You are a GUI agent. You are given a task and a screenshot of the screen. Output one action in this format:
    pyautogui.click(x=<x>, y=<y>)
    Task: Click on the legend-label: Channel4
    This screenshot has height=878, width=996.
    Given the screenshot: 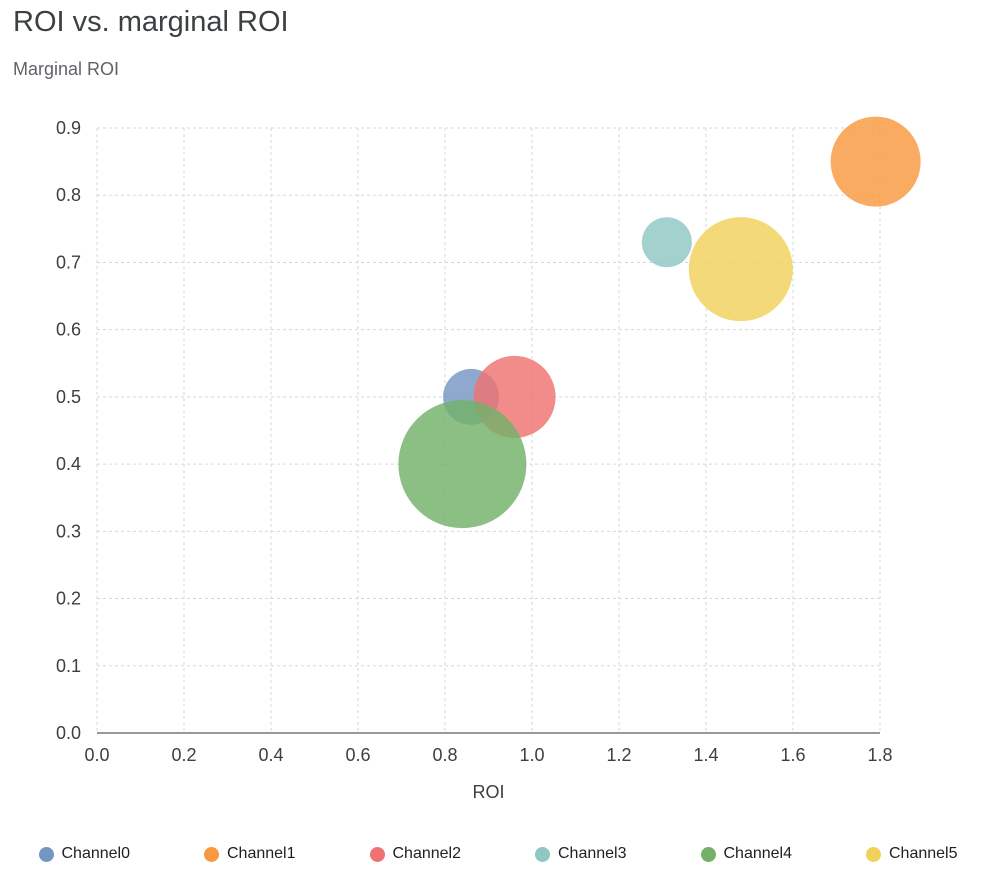 What is the action you would take?
    pyautogui.click(x=758, y=853)
    